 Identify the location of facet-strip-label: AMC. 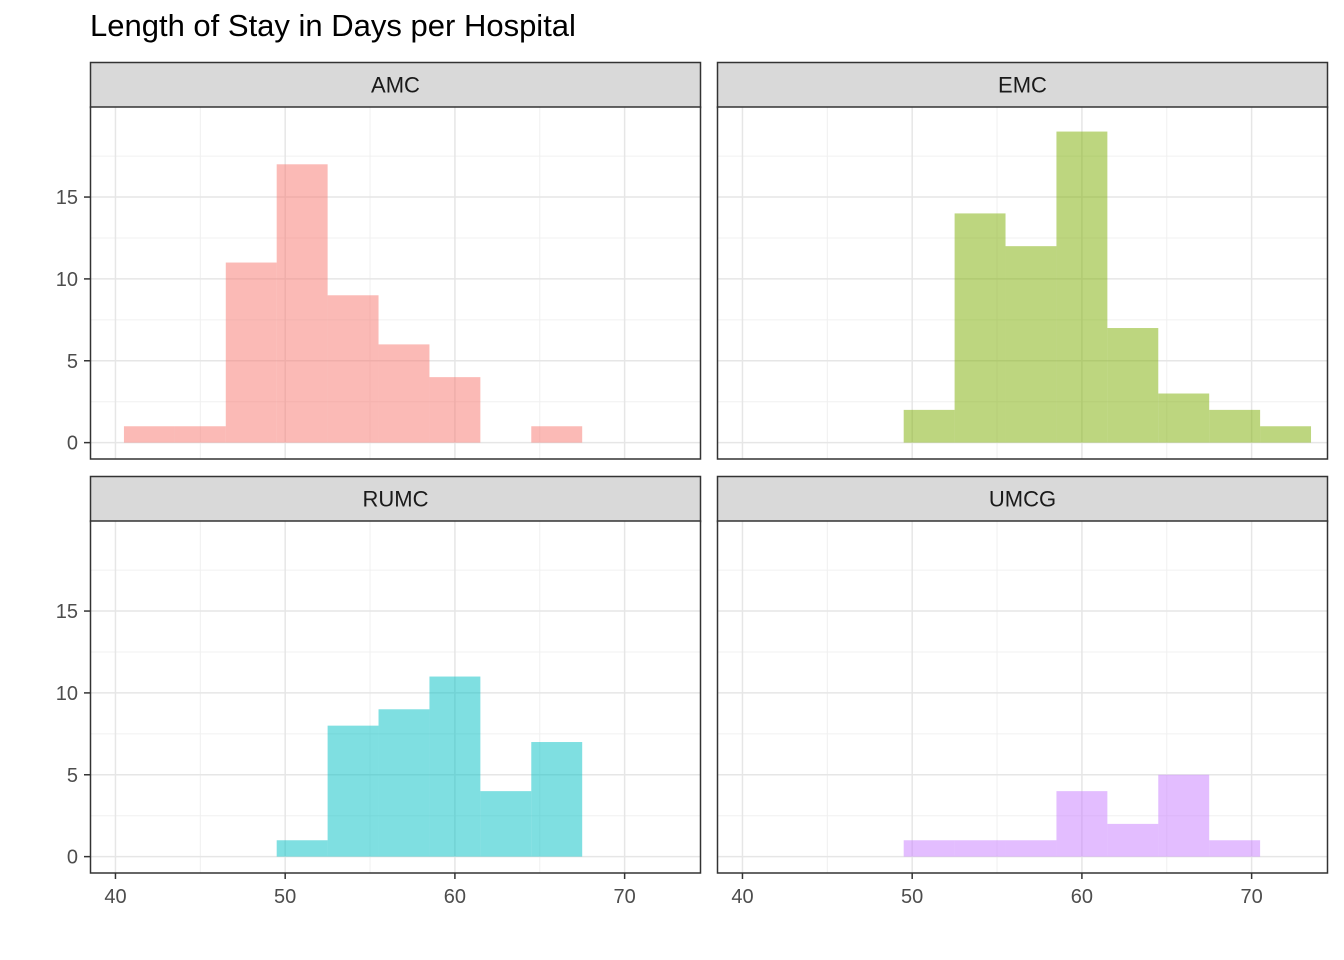
(395, 85).